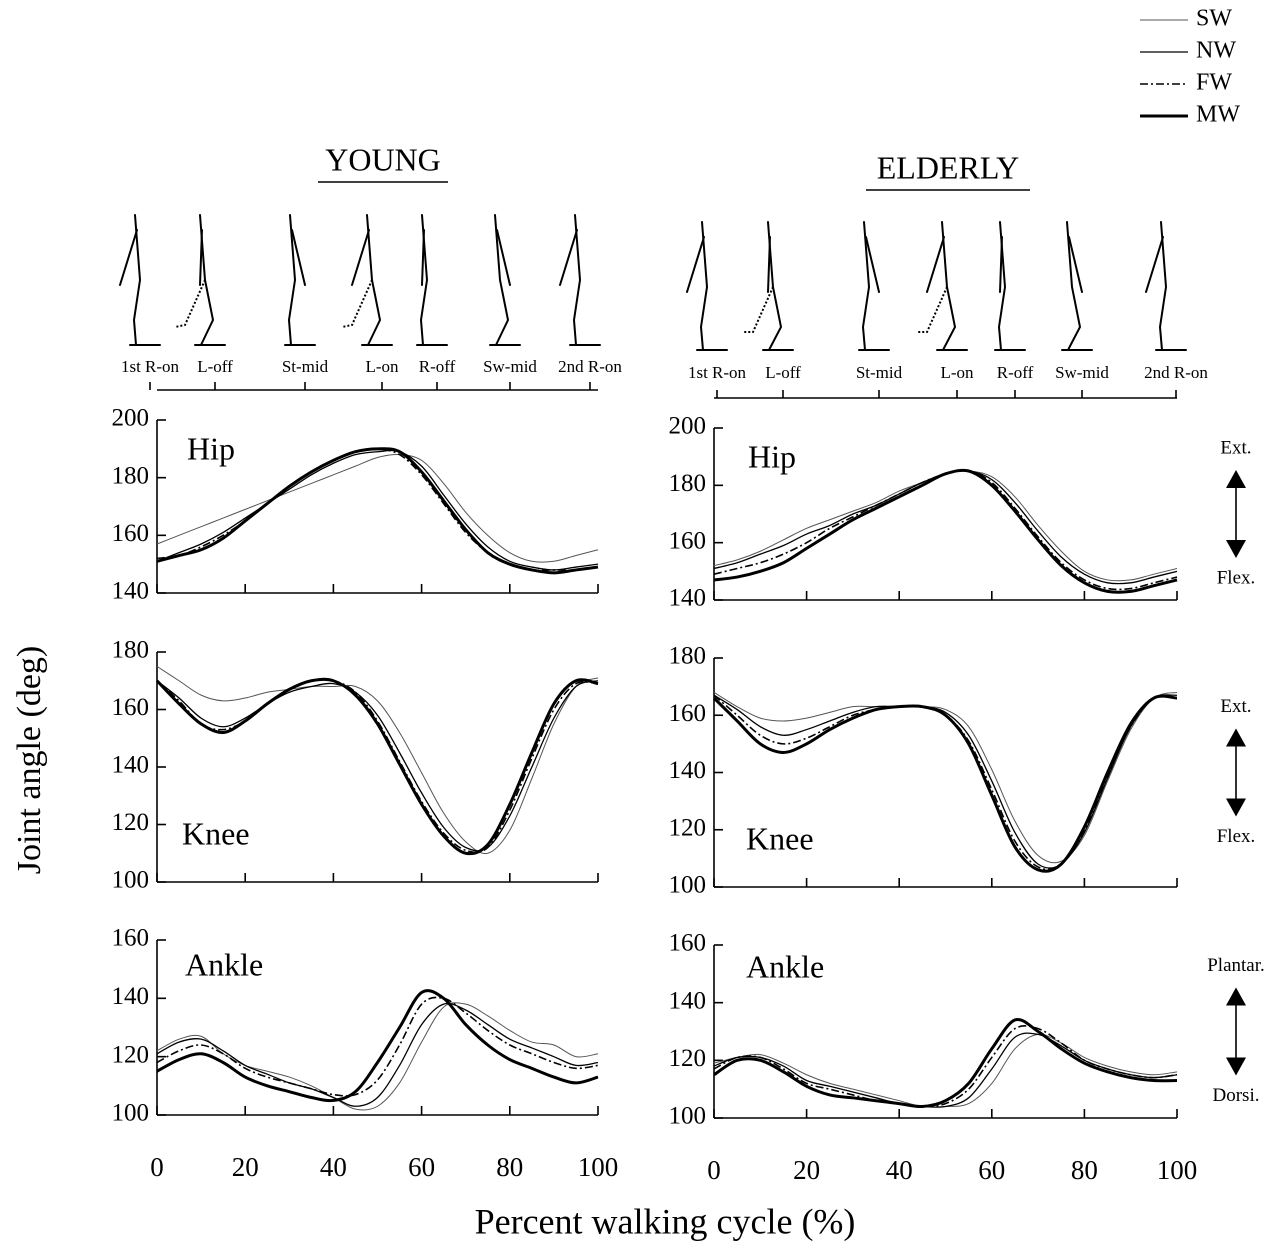  What do you see at coordinates (785, 966) in the screenshot?
I see `joint-label: Ankle` at bounding box center [785, 966].